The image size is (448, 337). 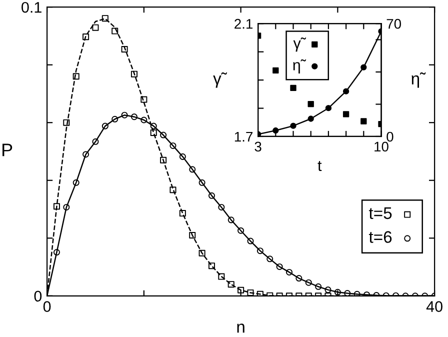 I want to click on y-tick-label: 0.1, so click(x=32, y=7).